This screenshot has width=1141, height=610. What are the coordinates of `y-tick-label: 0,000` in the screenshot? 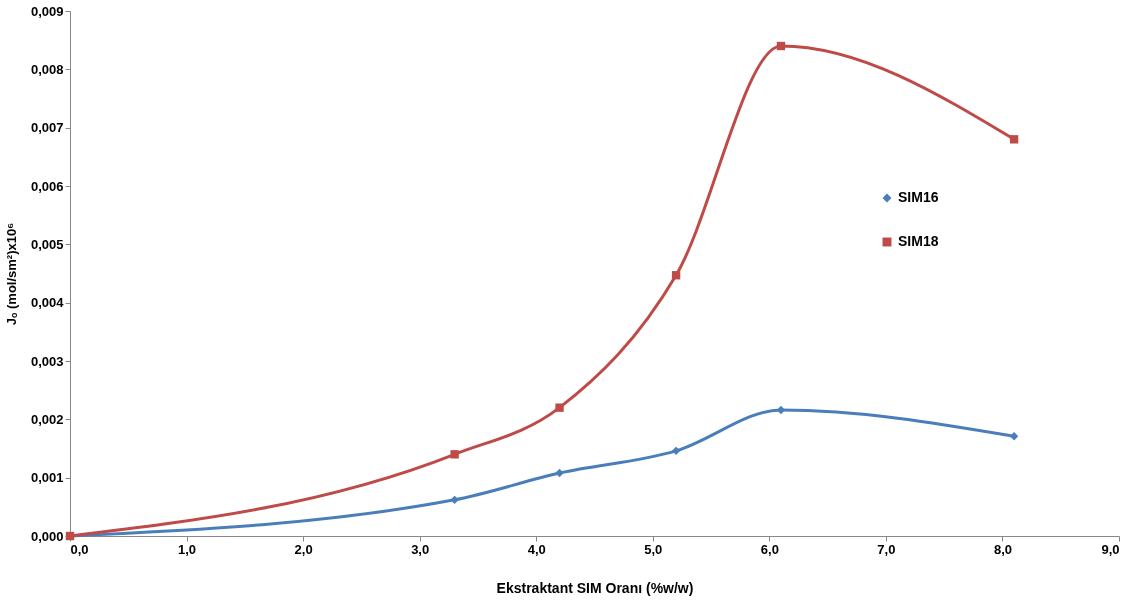 It's located at (47, 536).